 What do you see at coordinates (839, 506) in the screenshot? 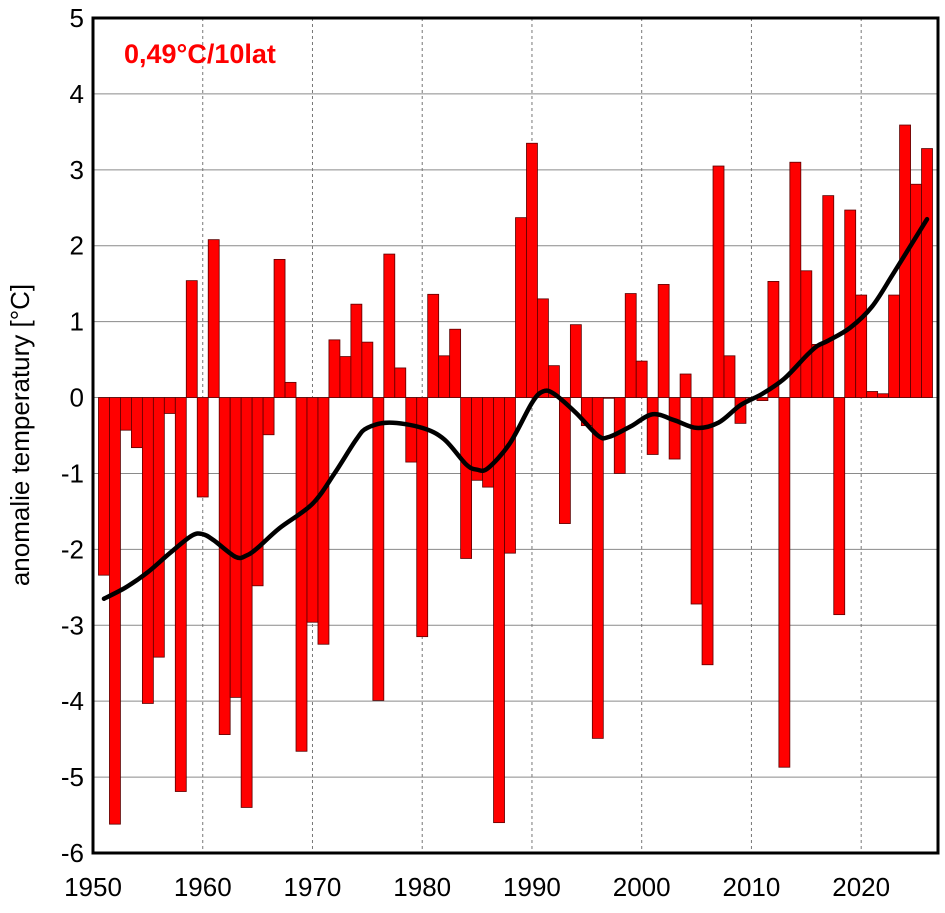
I see `bar-2018` at bounding box center [839, 506].